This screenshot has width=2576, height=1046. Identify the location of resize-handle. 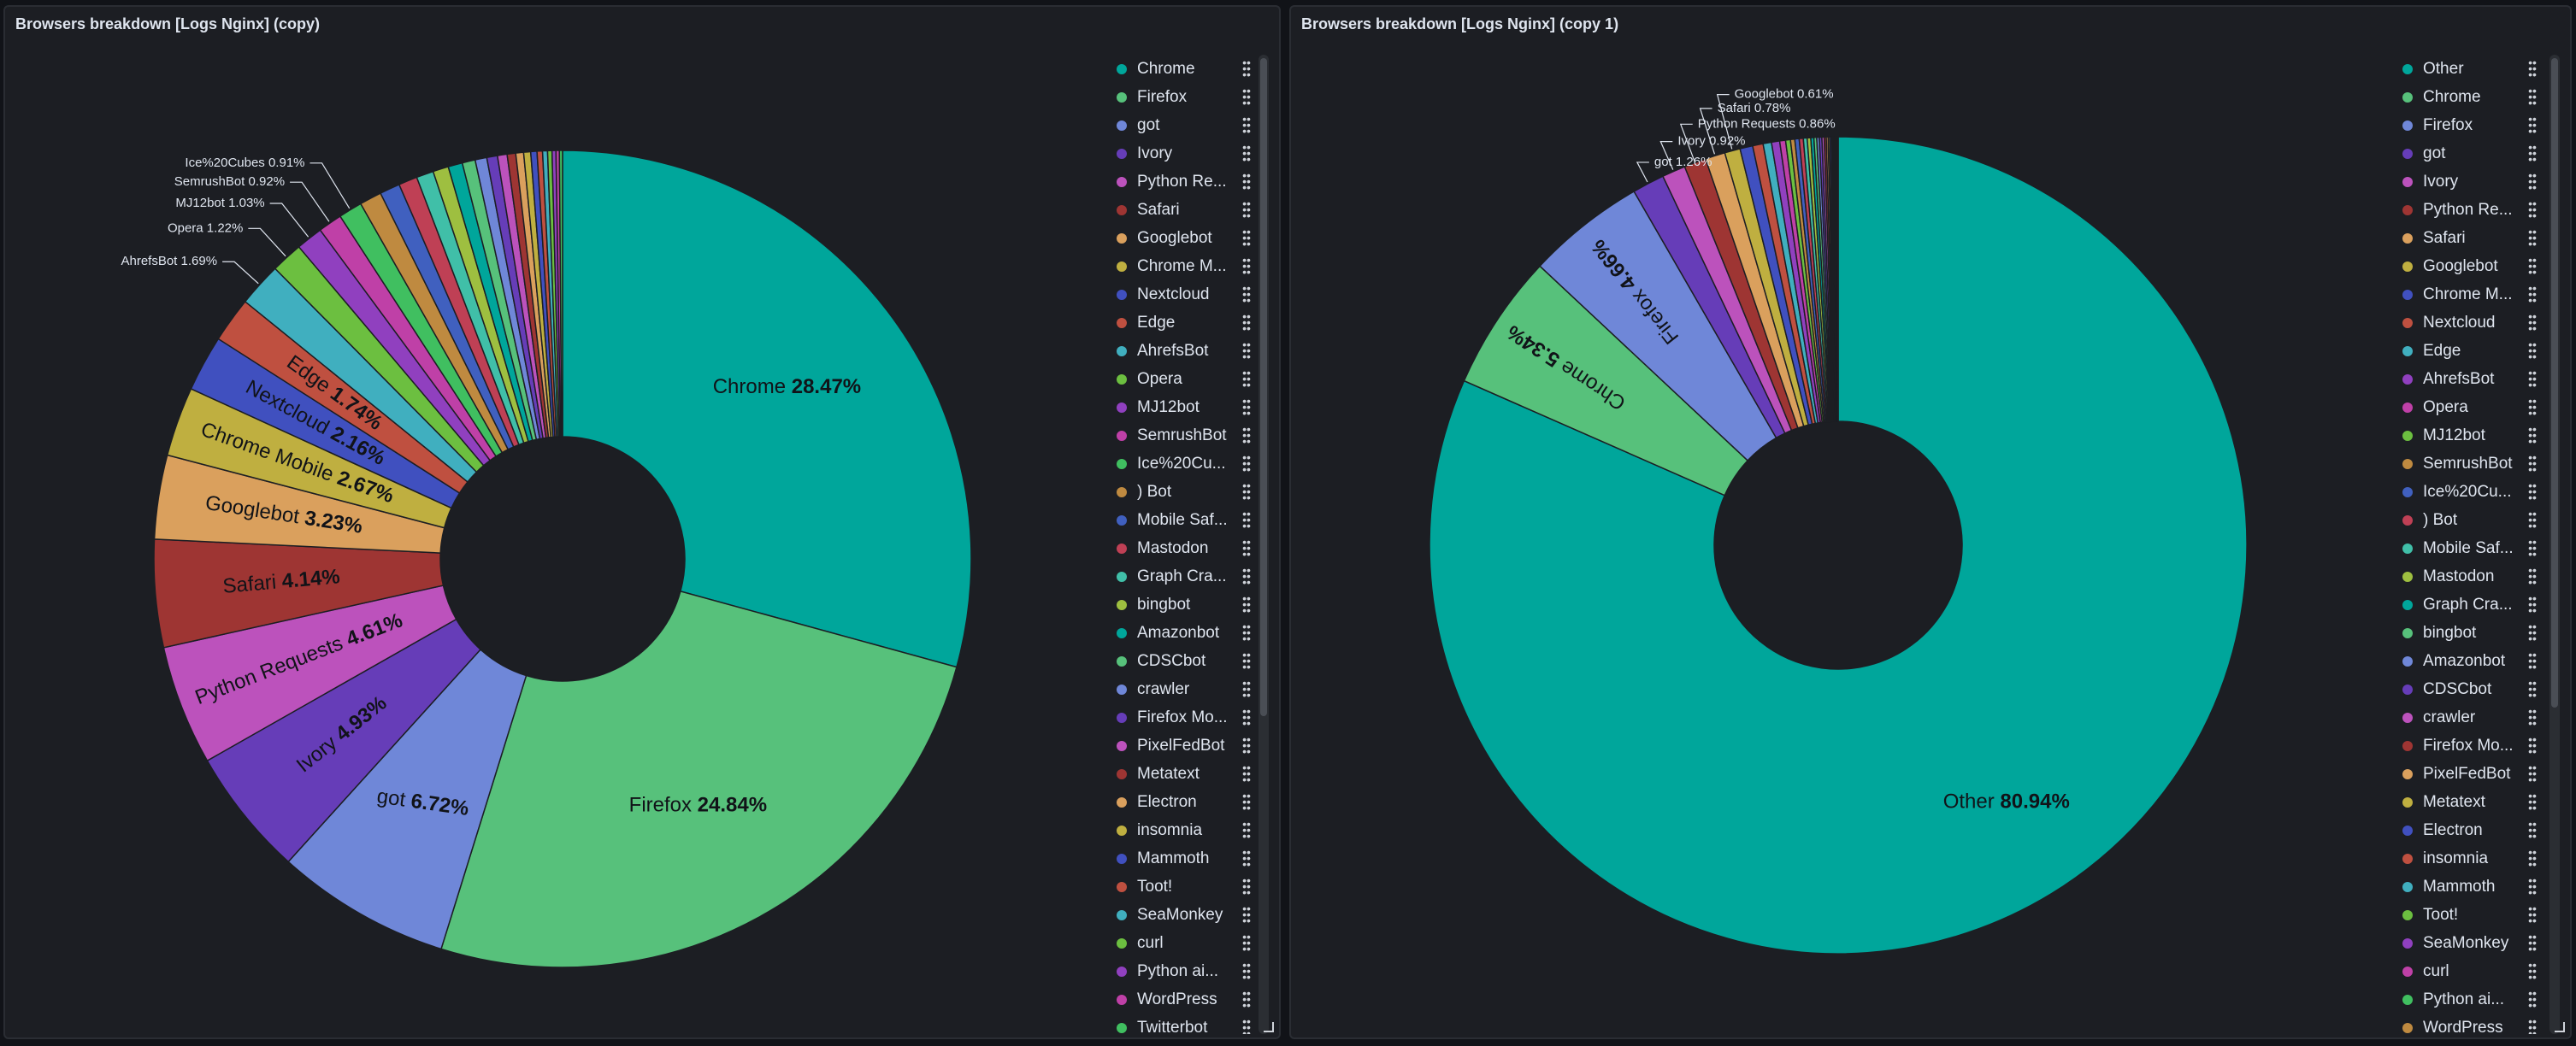
(1269, 1027).